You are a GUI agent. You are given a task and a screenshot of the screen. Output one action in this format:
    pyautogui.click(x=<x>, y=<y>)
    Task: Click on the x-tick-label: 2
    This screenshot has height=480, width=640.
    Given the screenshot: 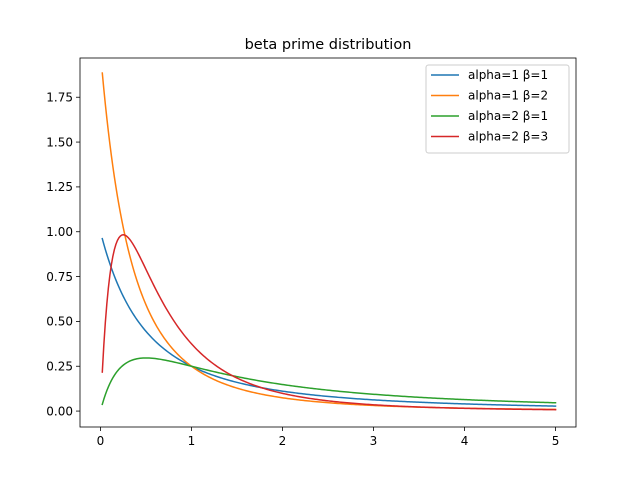 What is the action you would take?
    pyautogui.click(x=283, y=441)
    